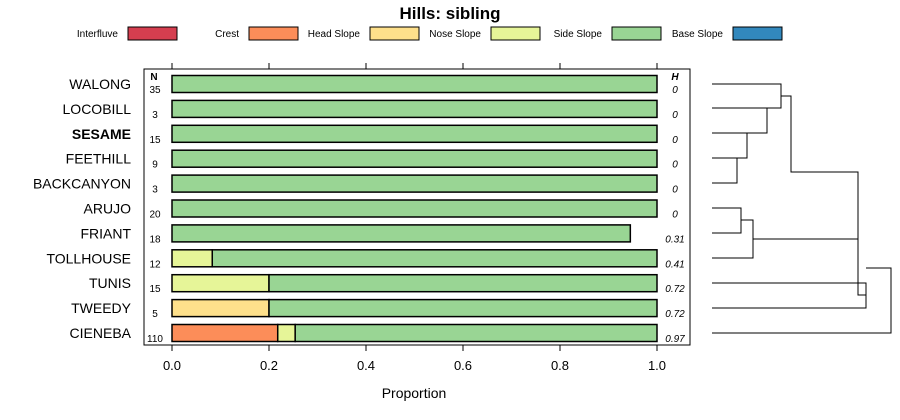  I want to click on bar-row: TWEEDY 5 0.72, so click(378, 309).